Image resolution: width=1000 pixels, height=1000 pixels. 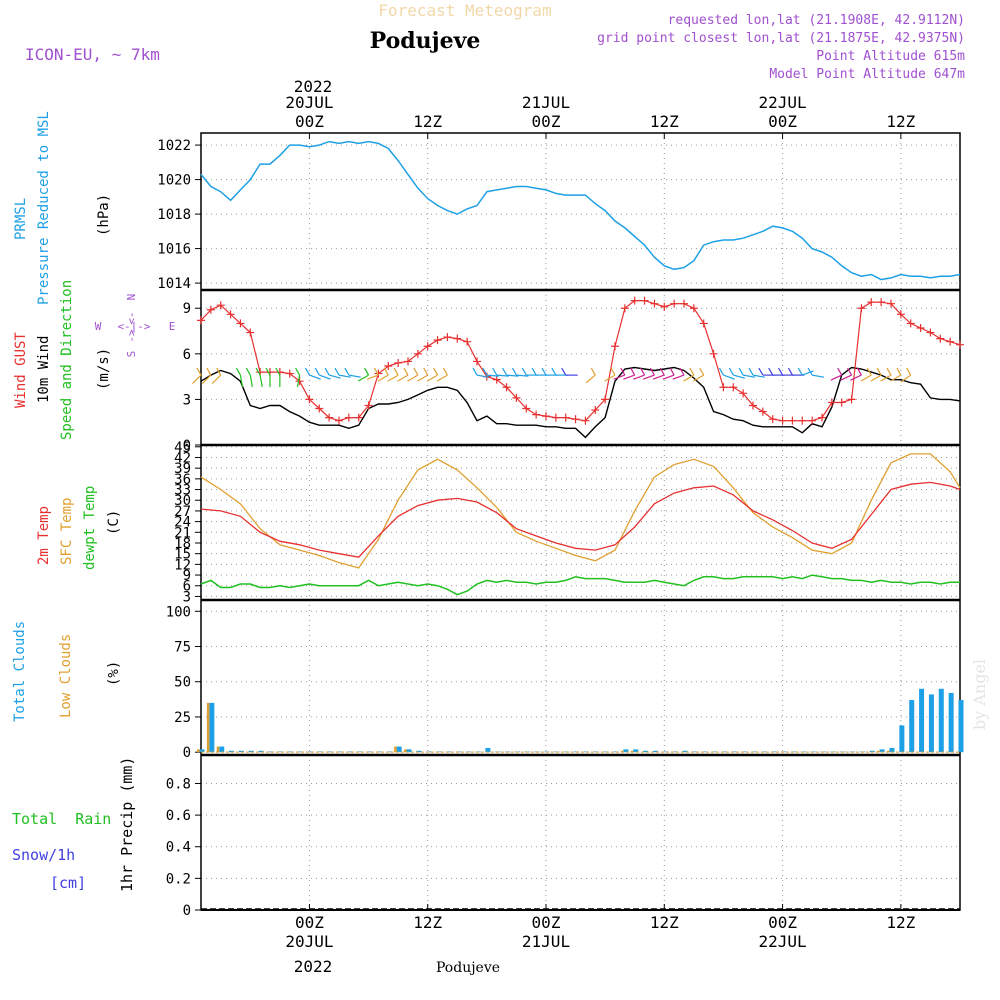 What do you see at coordinates (68, 883) in the screenshot?
I see `snow-unit: [cm]` at bounding box center [68, 883].